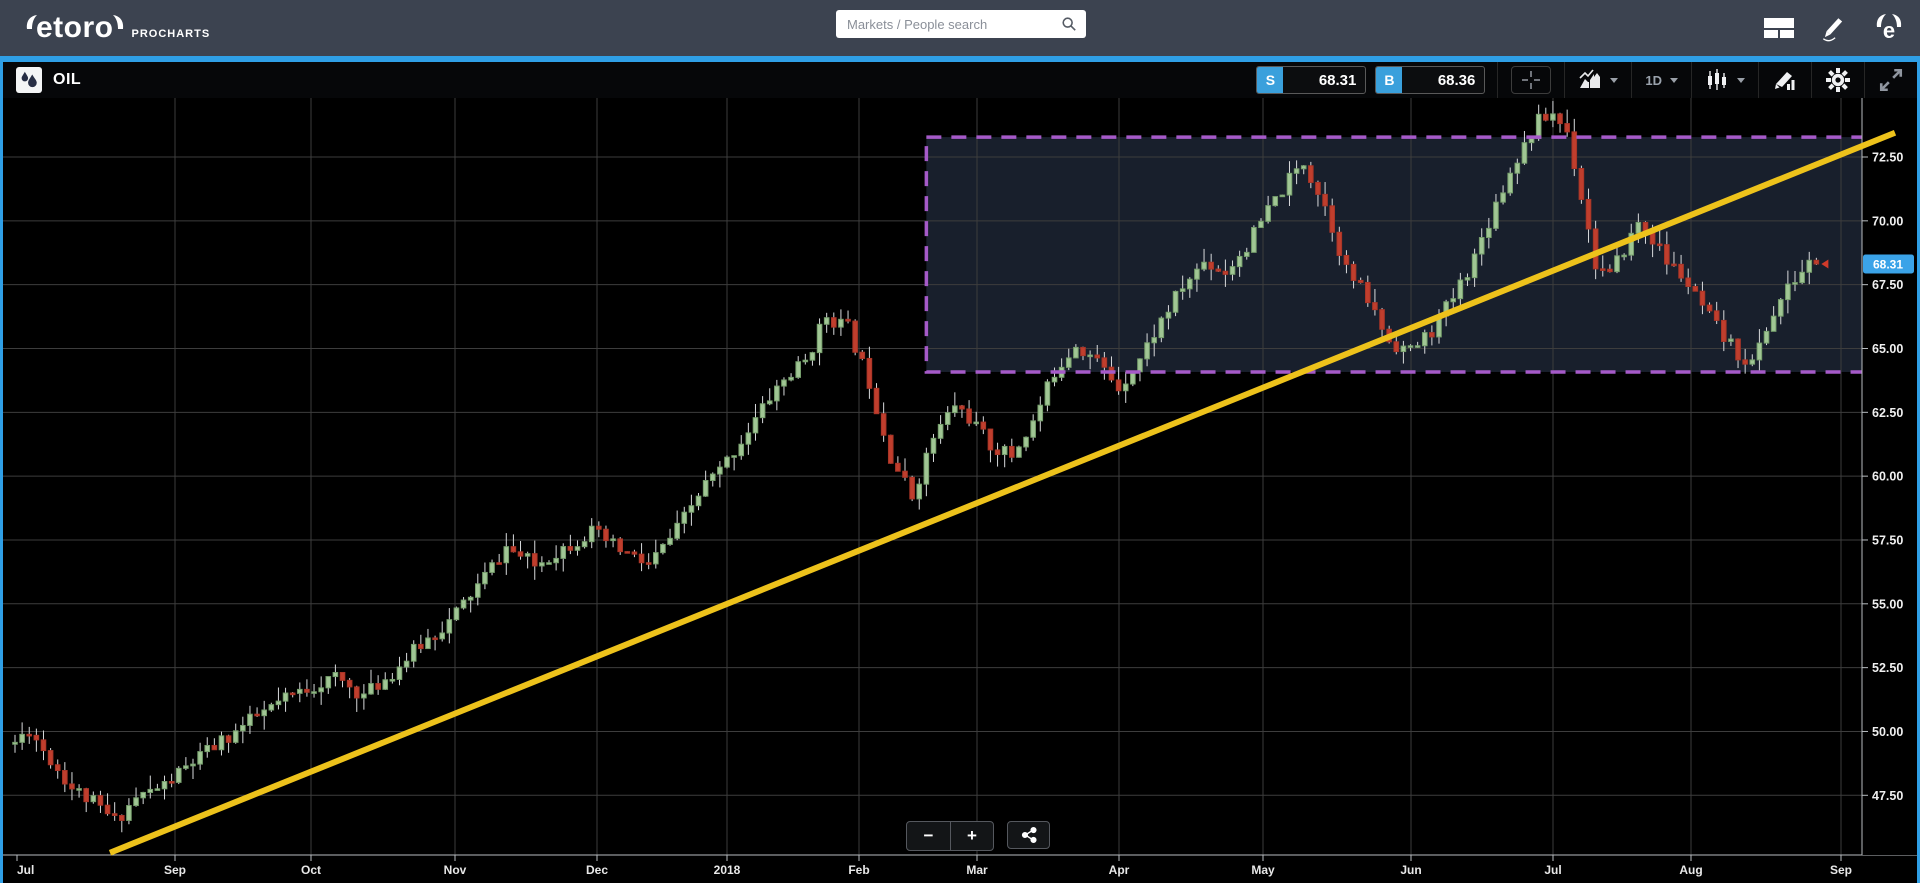 The height and width of the screenshot is (883, 1920). I want to click on settings-button, so click(1837, 80).